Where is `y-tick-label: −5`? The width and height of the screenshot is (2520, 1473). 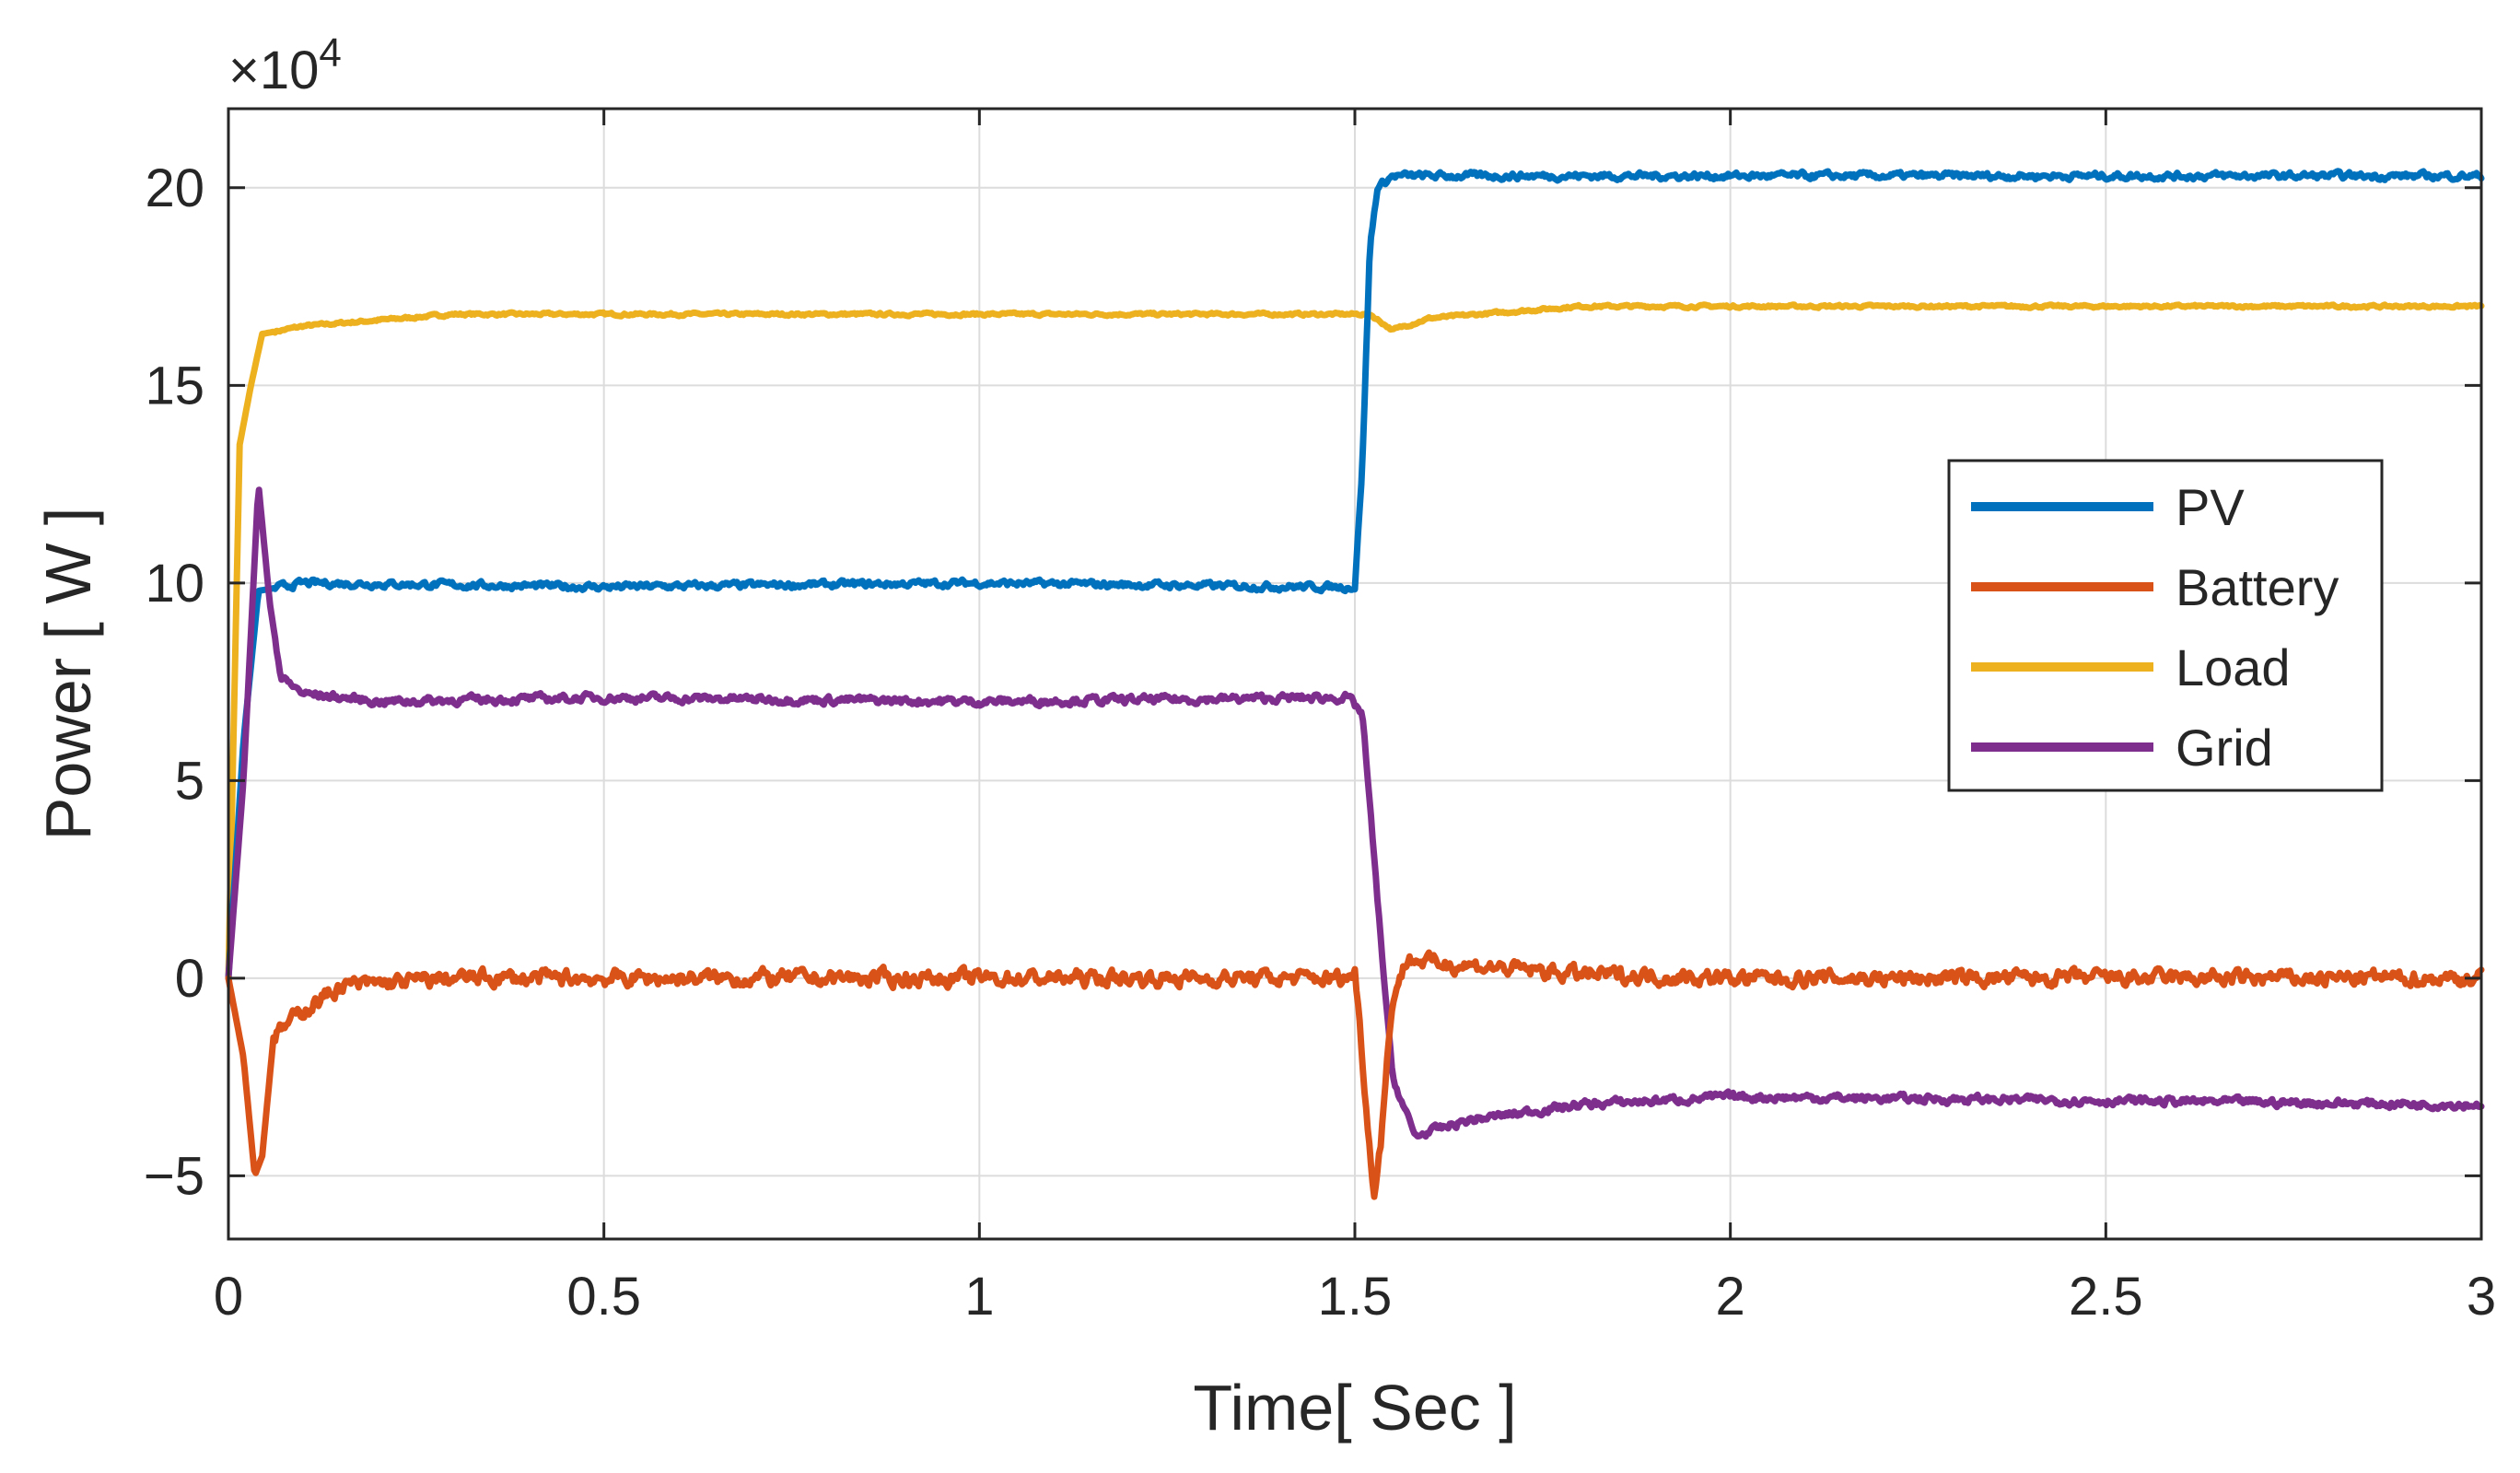
y-tick-label: −5 is located at coordinates (174, 1176).